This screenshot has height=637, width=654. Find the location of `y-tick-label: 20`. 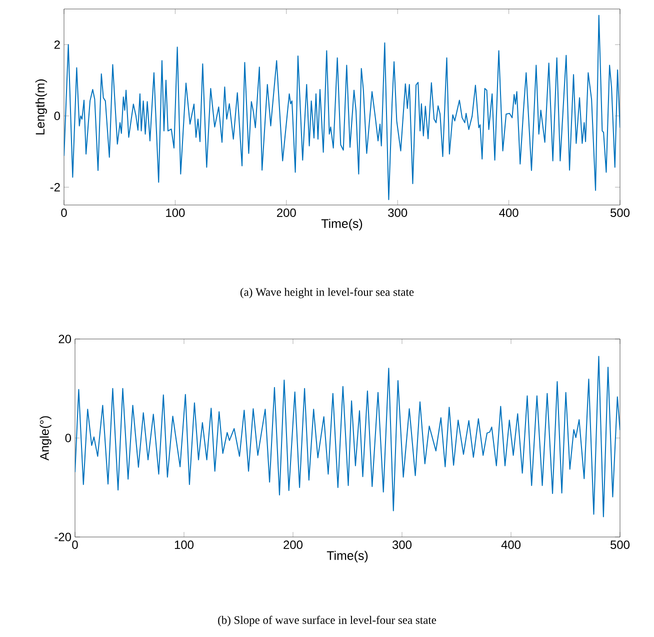

y-tick-label: 20 is located at coordinates (65, 339).